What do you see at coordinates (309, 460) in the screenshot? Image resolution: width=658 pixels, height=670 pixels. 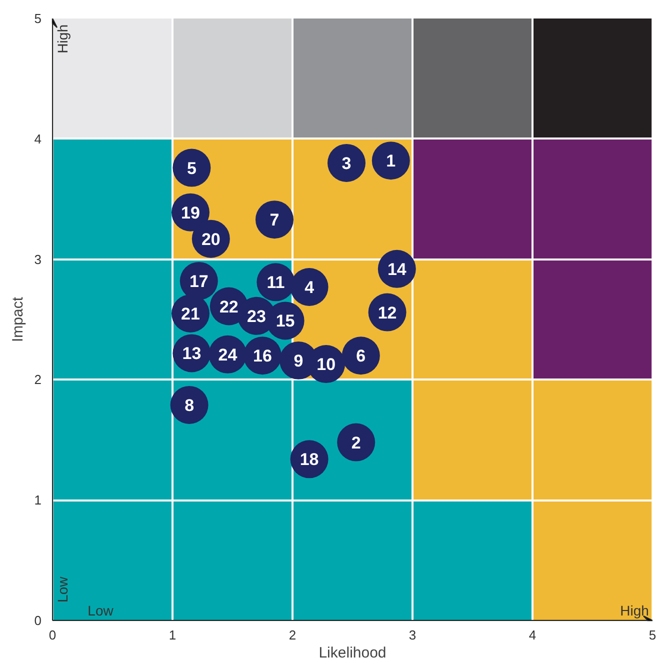 I see `annotation: 18` at bounding box center [309, 460].